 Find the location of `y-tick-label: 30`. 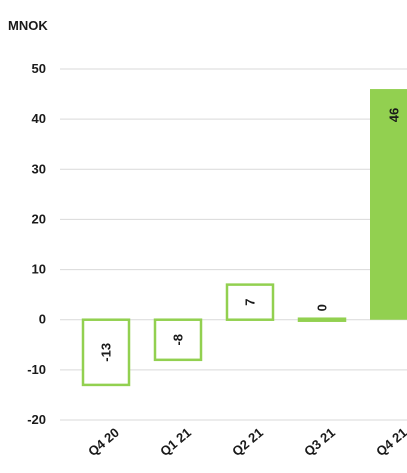

y-tick-label: 30 is located at coordinates (39, 168).